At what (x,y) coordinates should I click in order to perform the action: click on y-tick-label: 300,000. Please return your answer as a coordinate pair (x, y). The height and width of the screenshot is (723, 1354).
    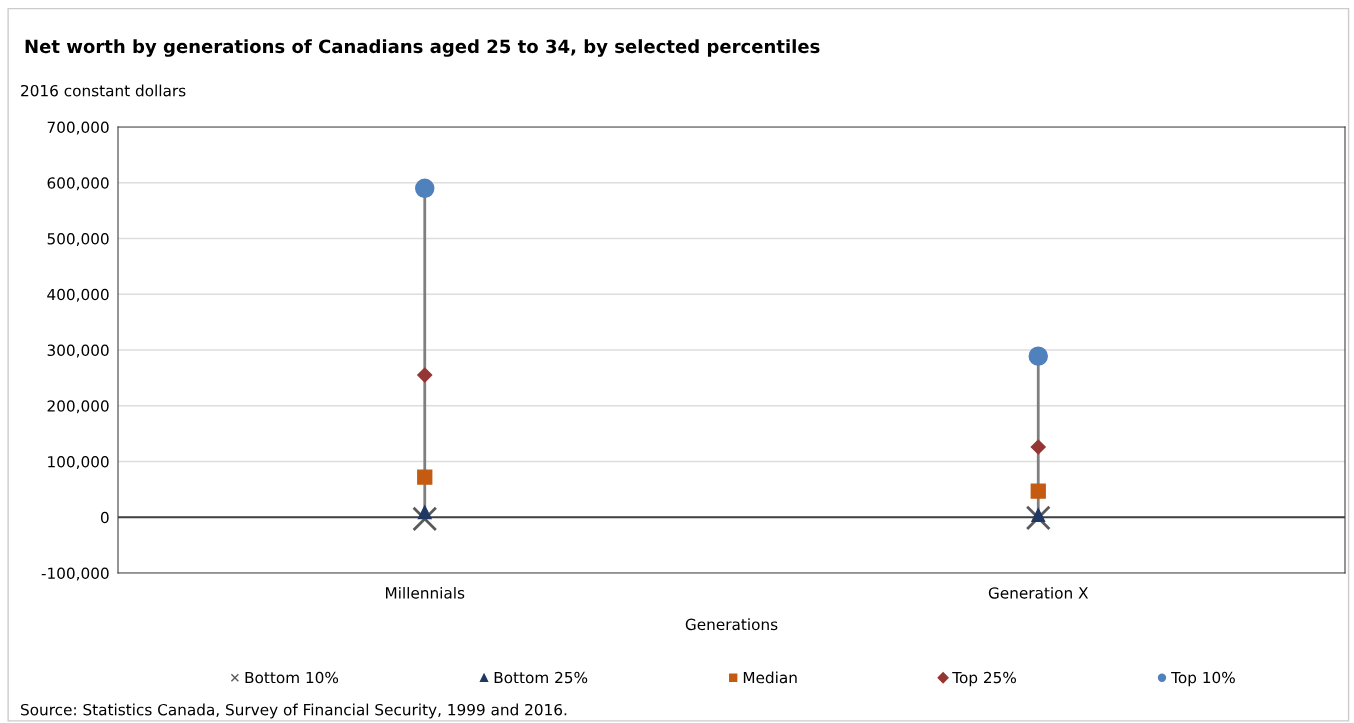
    Looking at the image, I should click on (78, 351).